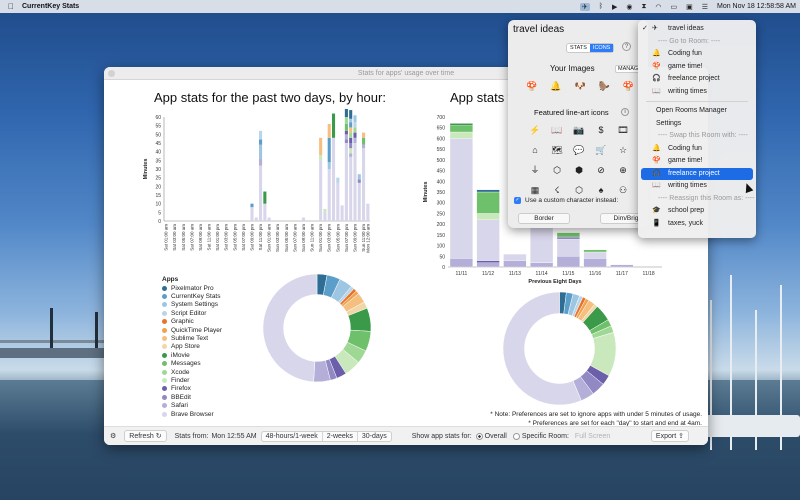 The height and width of the screenshot is (500, 800). What do you see at coordinates (192, 389) in the screenshot?
I see `legend-item: Firefox` at bounding box center [192, 389].